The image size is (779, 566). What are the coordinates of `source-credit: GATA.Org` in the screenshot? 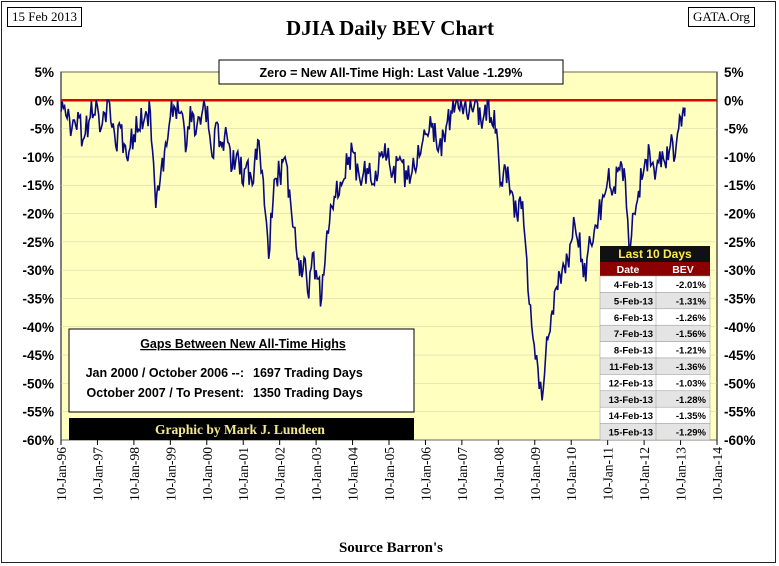 It's located at (721, 17).